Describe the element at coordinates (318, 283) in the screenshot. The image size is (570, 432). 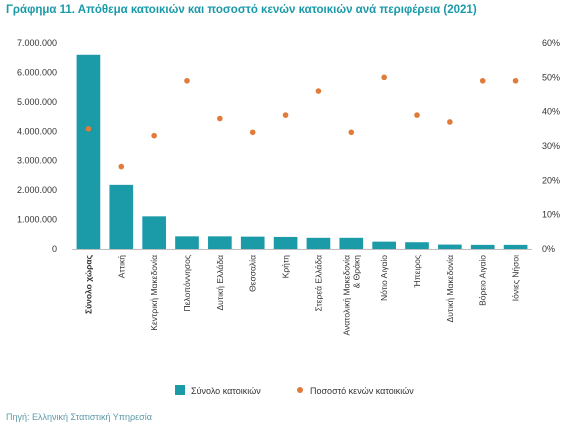
I see `category-label: Στερεά Ελλάδα` at that location.